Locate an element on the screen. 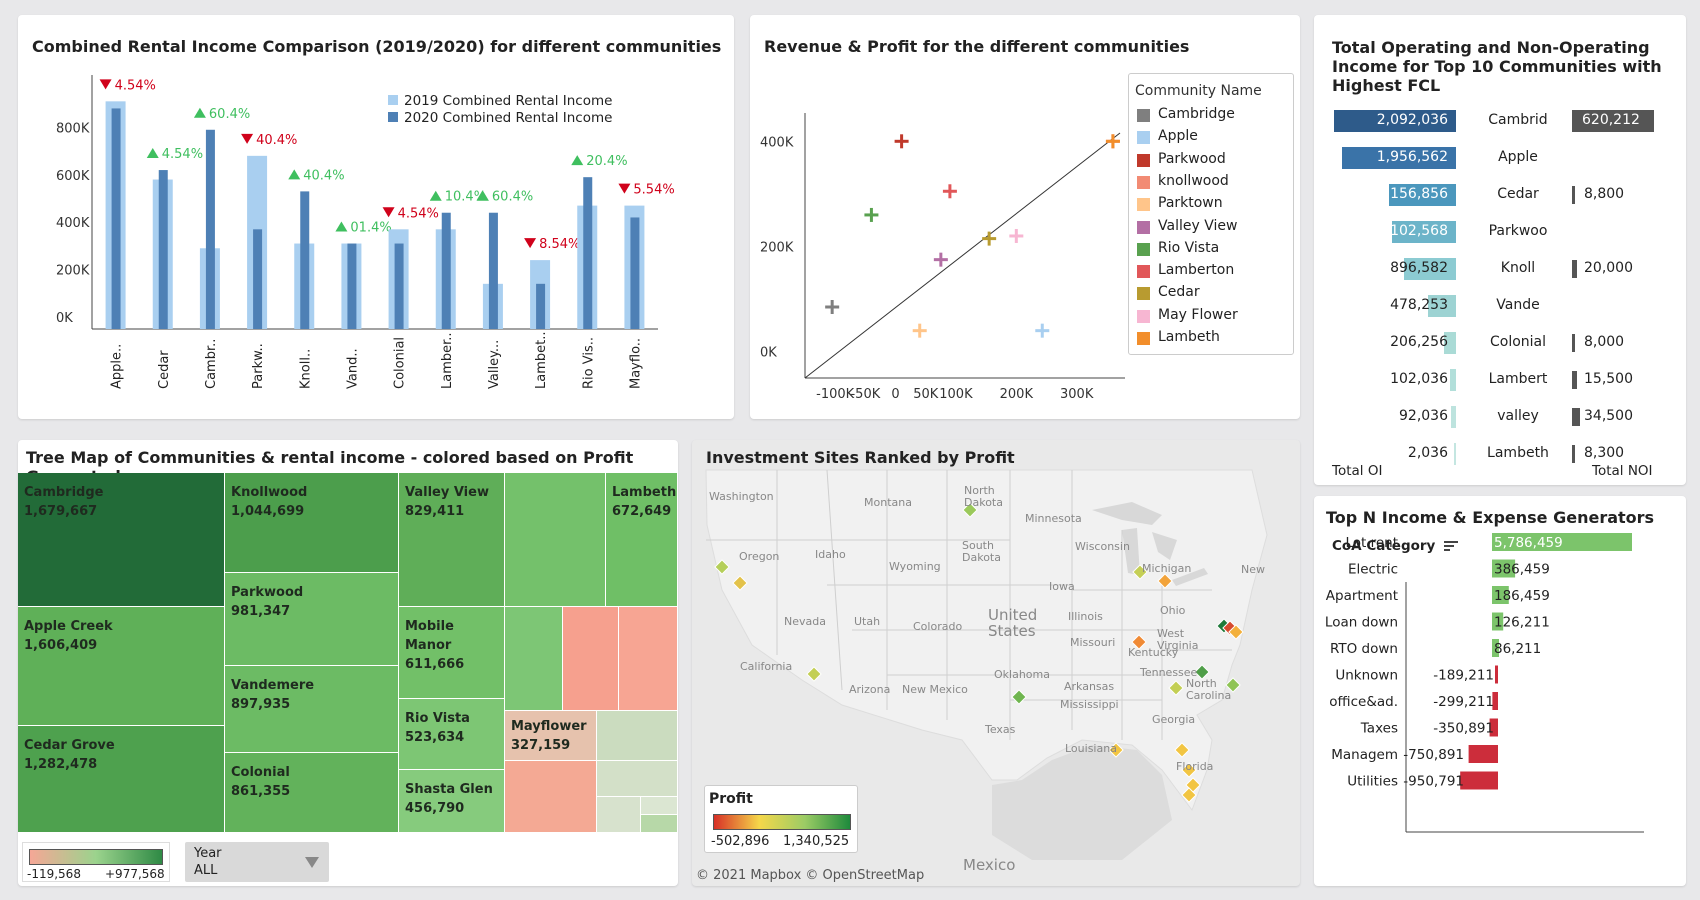 This screenshot has width=1700, height=900. treemap-cell-knollwood: Knollwood 1,044,699 is located at coordinates (312, 523).